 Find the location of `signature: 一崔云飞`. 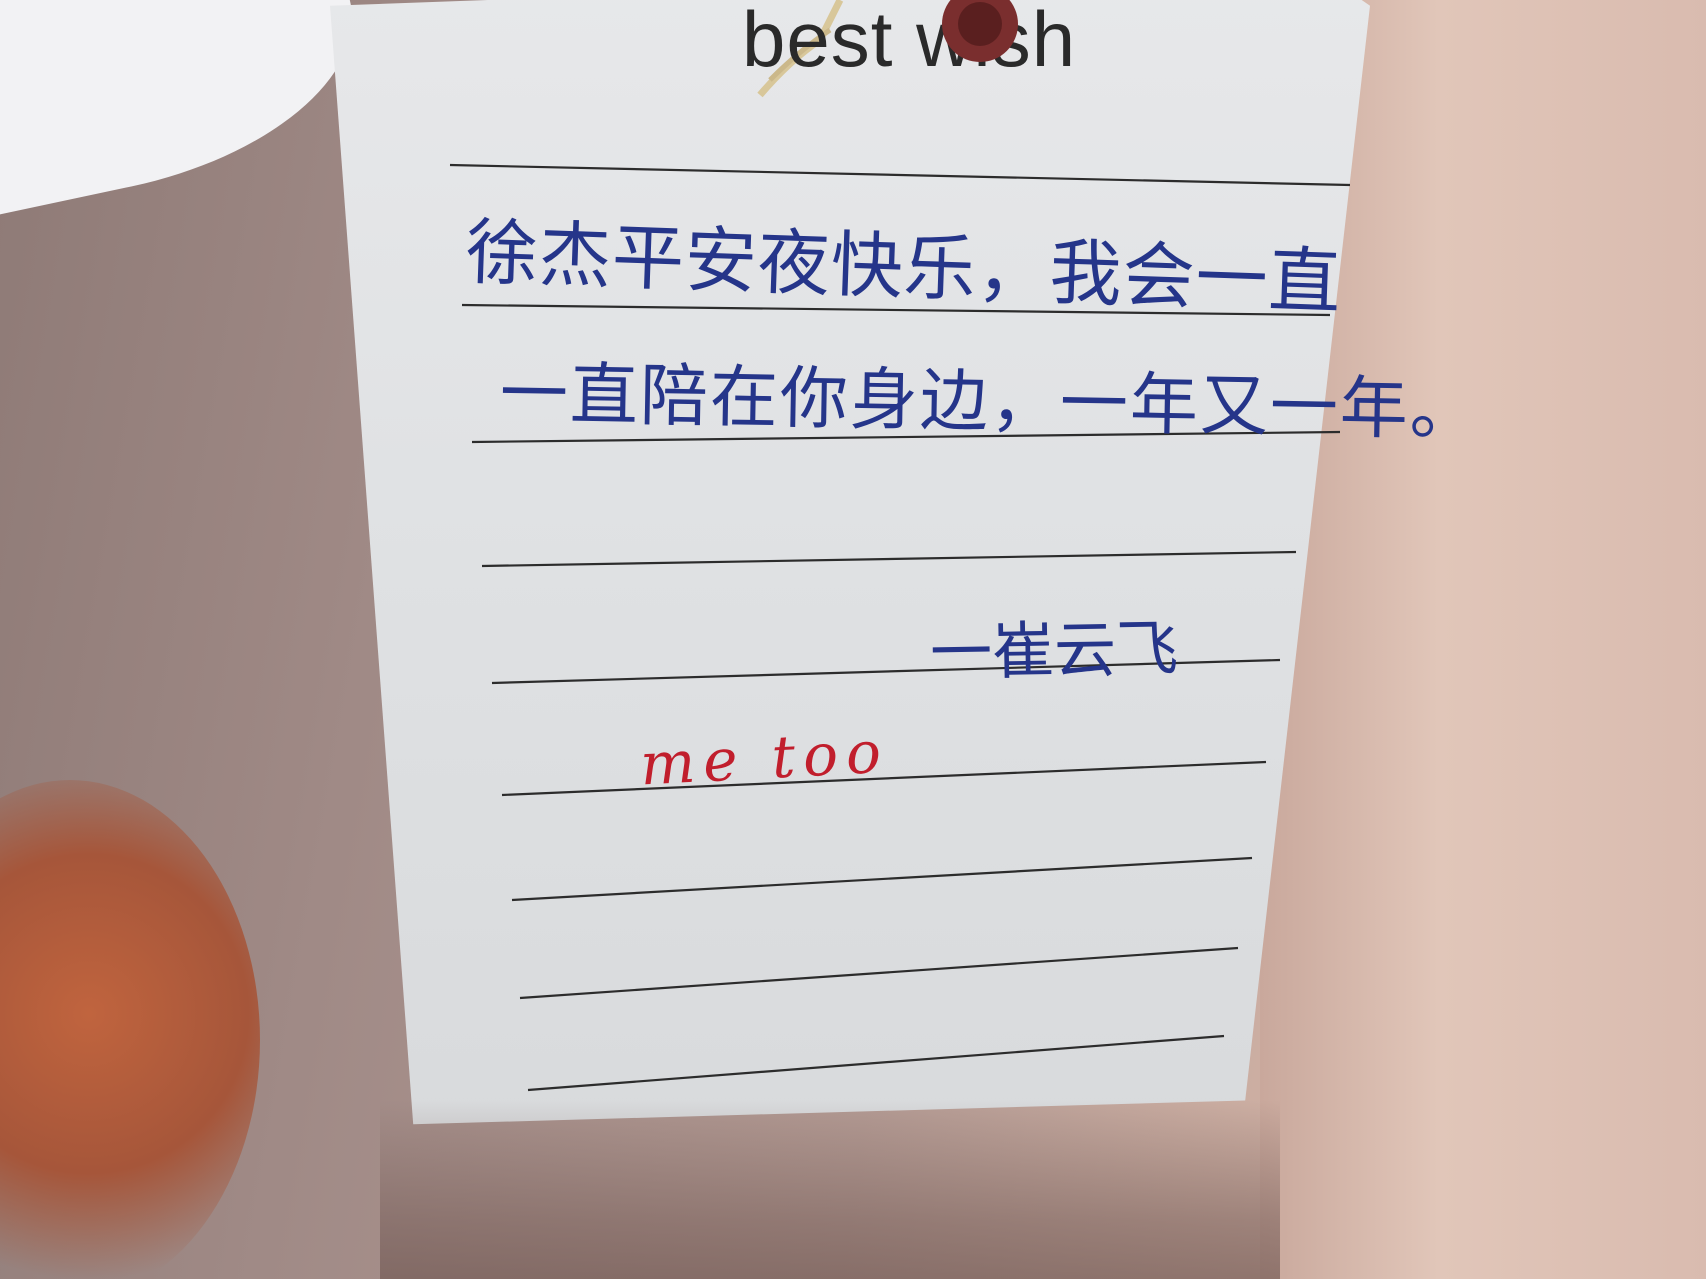

signature: 一崔云飞 is located at coordinates (1054, 650).